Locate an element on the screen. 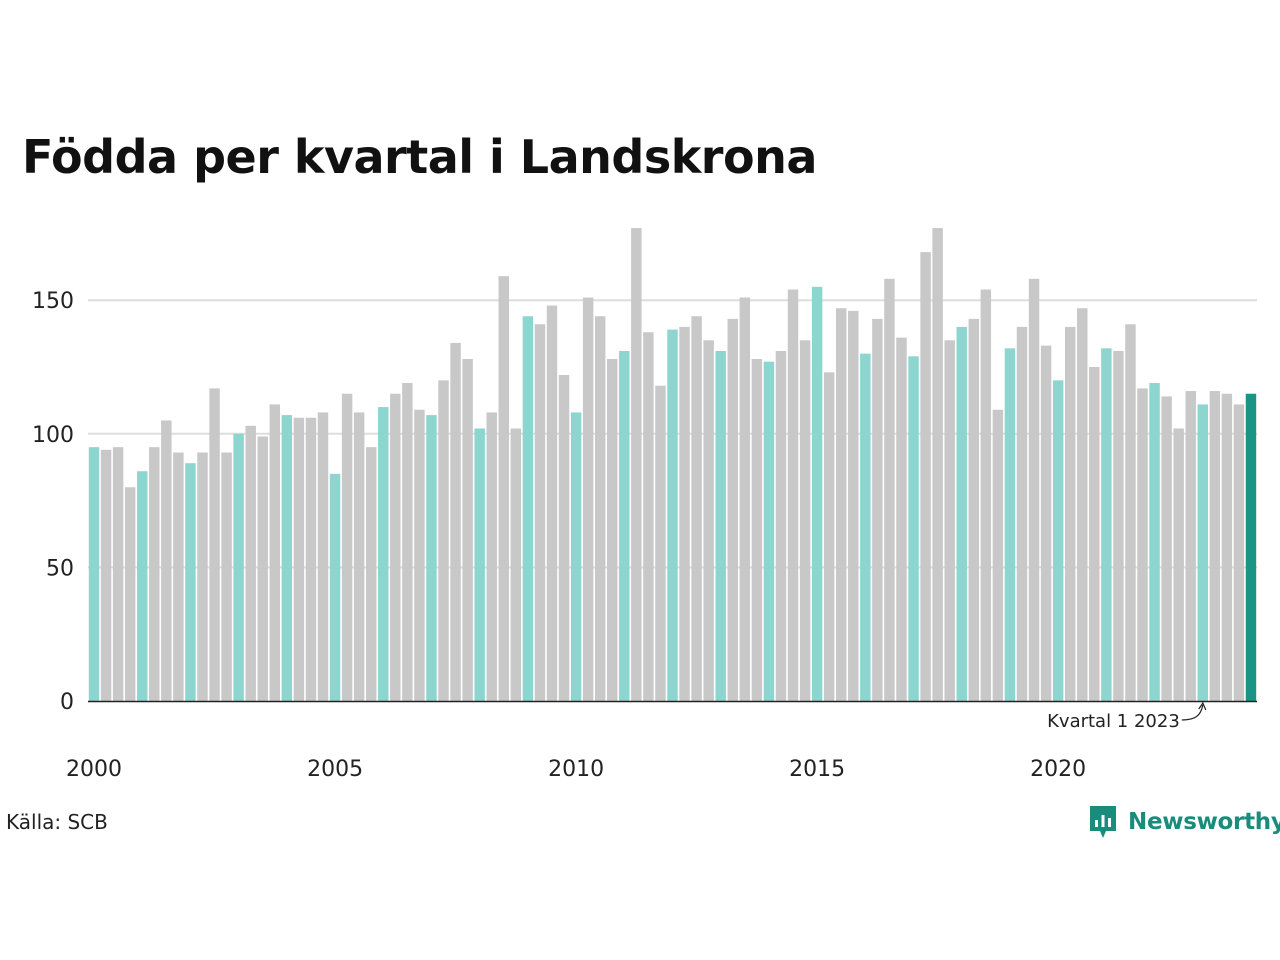 Image resolution: width=1280 pixels, height=960 pixels. bar-2004-q1 is located at coordinates (287, 558).